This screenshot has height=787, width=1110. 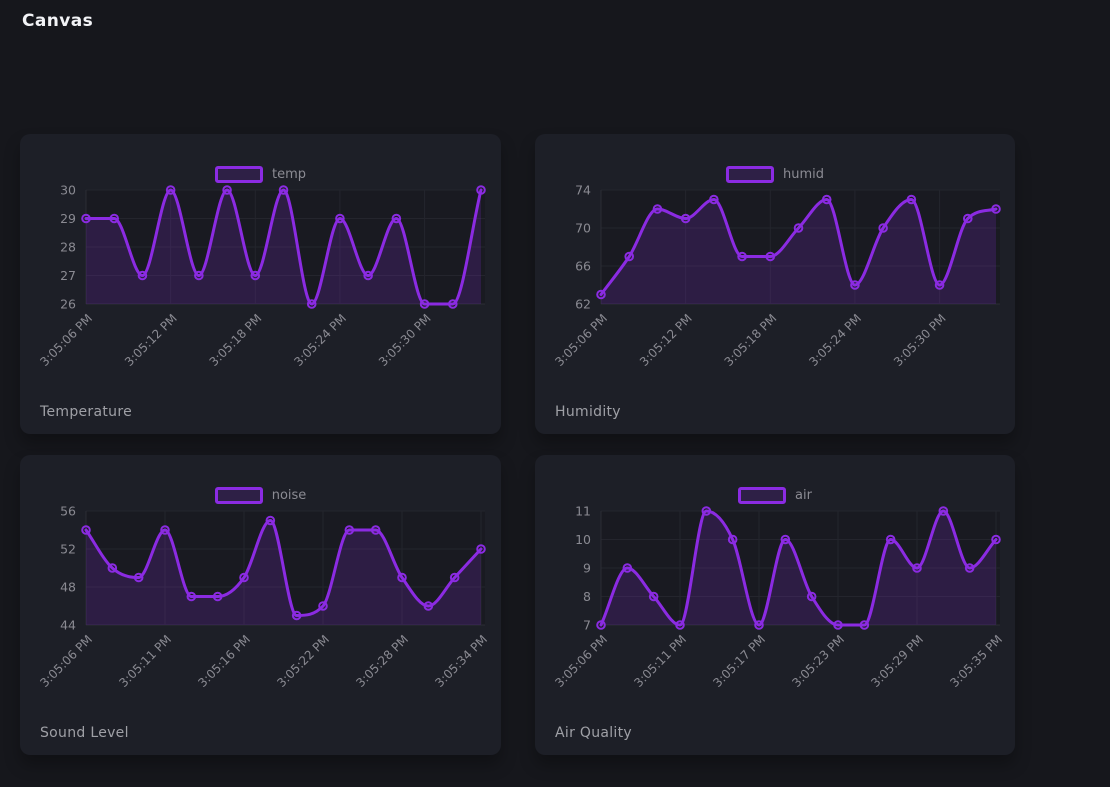 I want to click on svg-text: 26, so click(x=68, y=304).